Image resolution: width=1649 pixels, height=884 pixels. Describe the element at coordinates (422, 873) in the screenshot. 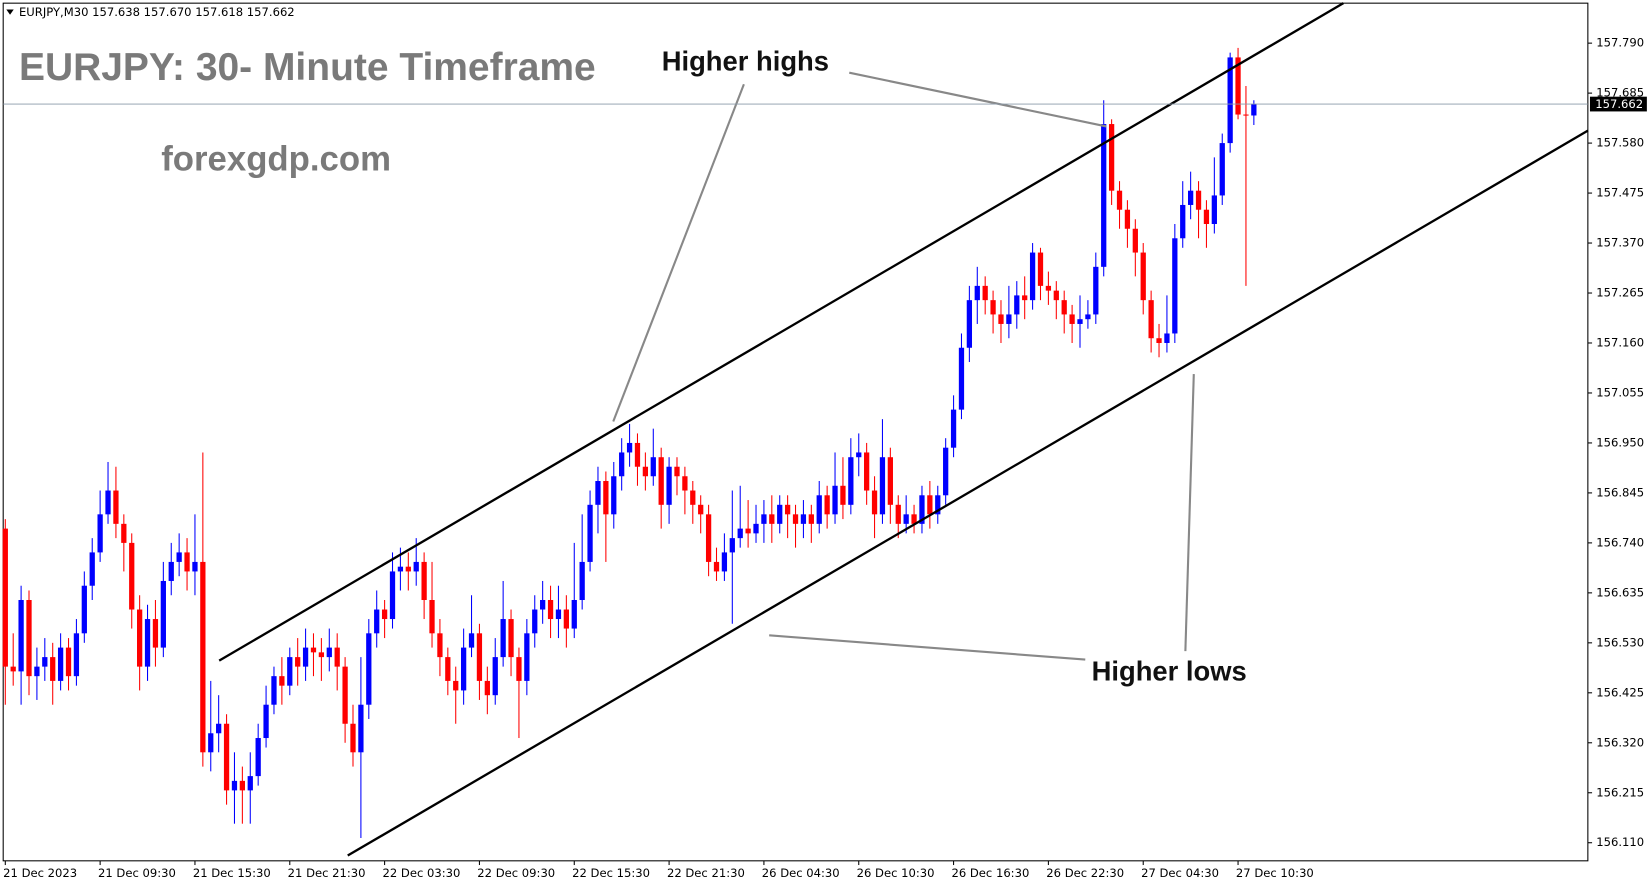

I see `x-tick-label: 22 Dec 03:30` at that location.